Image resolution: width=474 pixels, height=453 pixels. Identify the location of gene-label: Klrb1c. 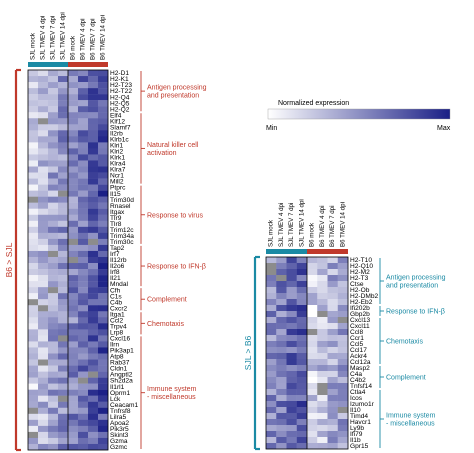
(119, 139).